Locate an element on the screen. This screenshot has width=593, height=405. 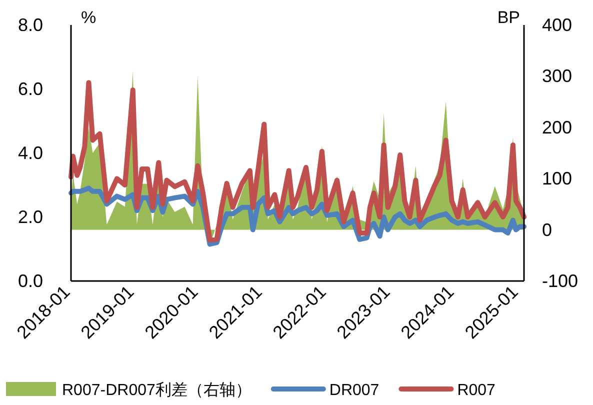
y2-tick-label: 300 is located at coordinates (557, 76).